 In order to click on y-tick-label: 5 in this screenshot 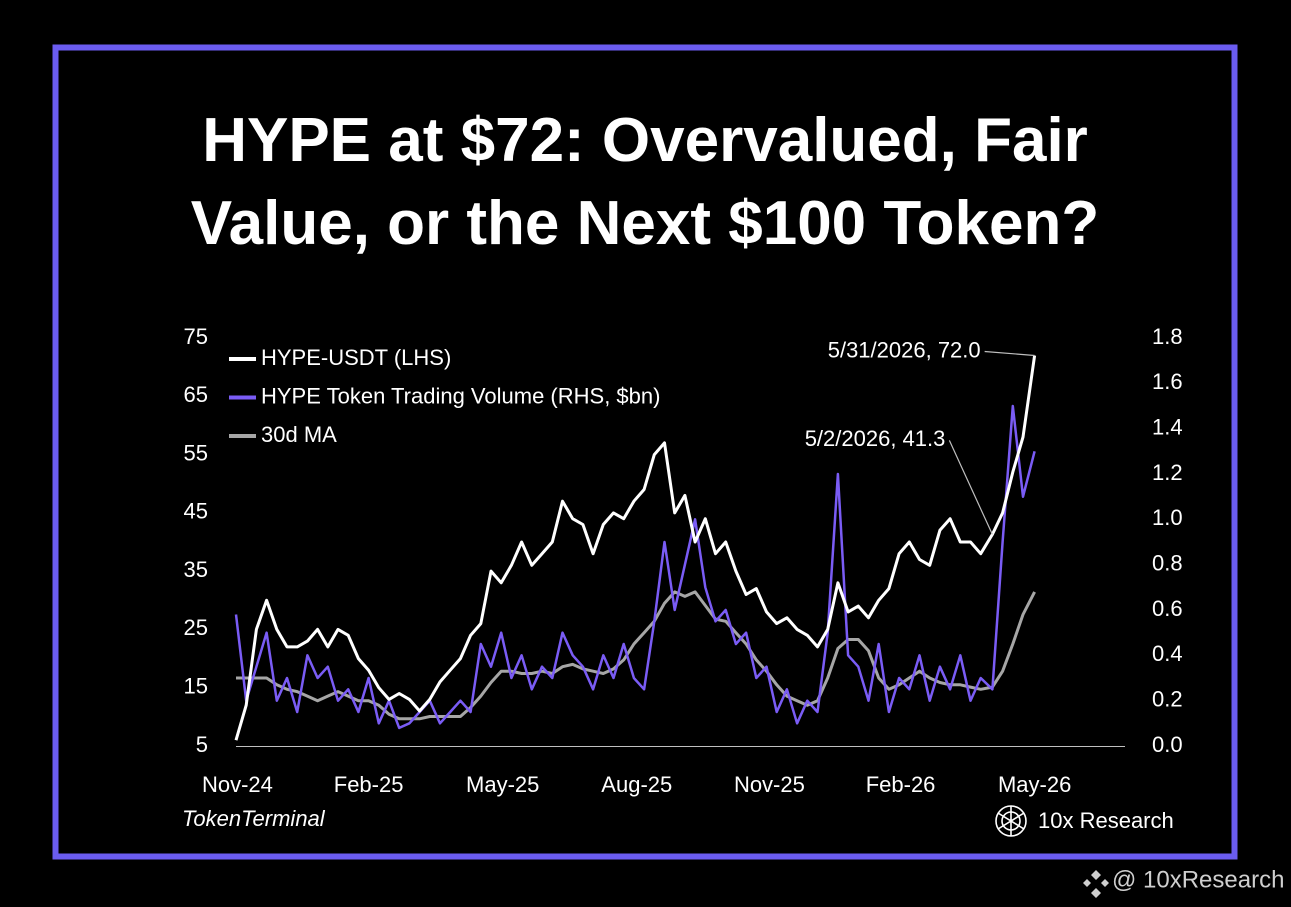, I will do `click(202, 744)`.